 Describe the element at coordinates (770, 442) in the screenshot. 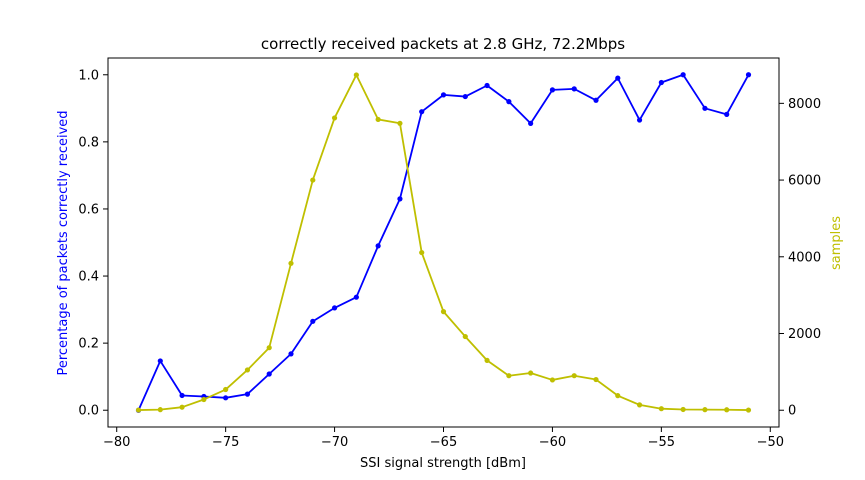

I see `x-tick-label: −50` at that location.